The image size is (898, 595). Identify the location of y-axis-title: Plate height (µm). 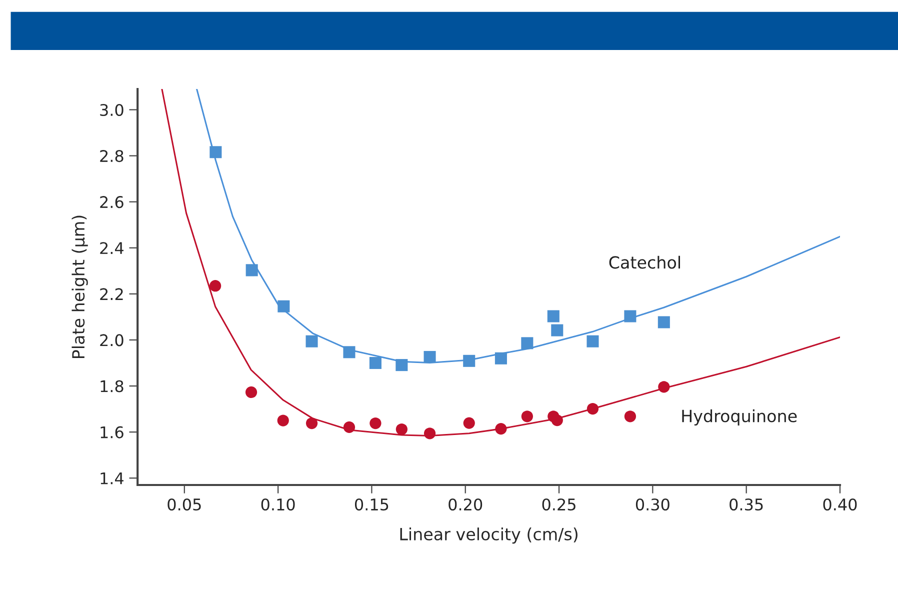
(80, 287).